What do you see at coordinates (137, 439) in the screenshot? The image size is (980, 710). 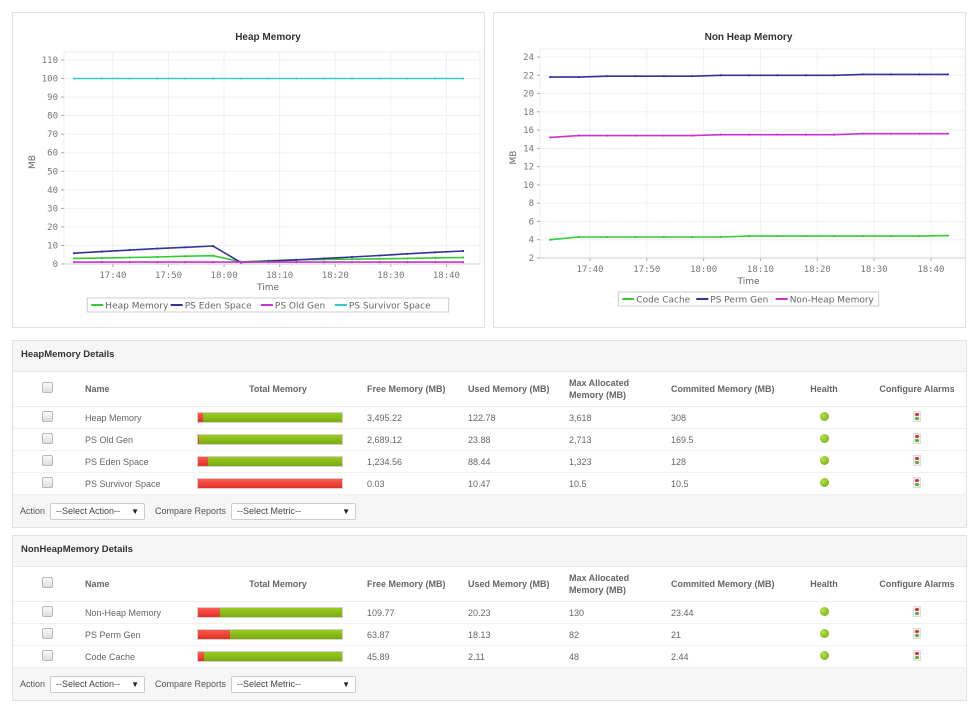 I see `row-name: PS Old Gen` at bounding box center [137, 439].